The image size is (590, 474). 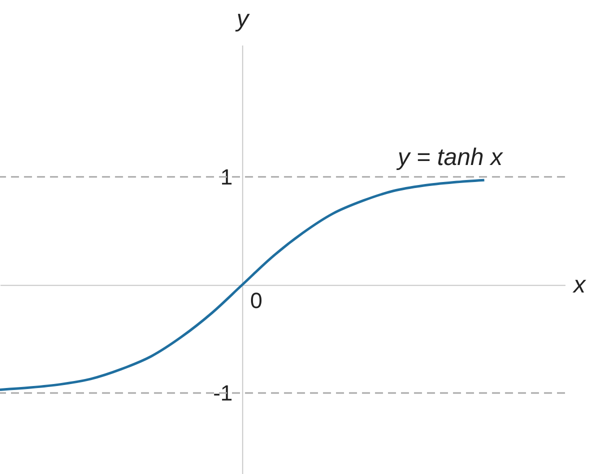 What do you see at coordinates (226, 177) in the screenshot?
I see `y-tick-label: 1` at bounding box center [226, 177].